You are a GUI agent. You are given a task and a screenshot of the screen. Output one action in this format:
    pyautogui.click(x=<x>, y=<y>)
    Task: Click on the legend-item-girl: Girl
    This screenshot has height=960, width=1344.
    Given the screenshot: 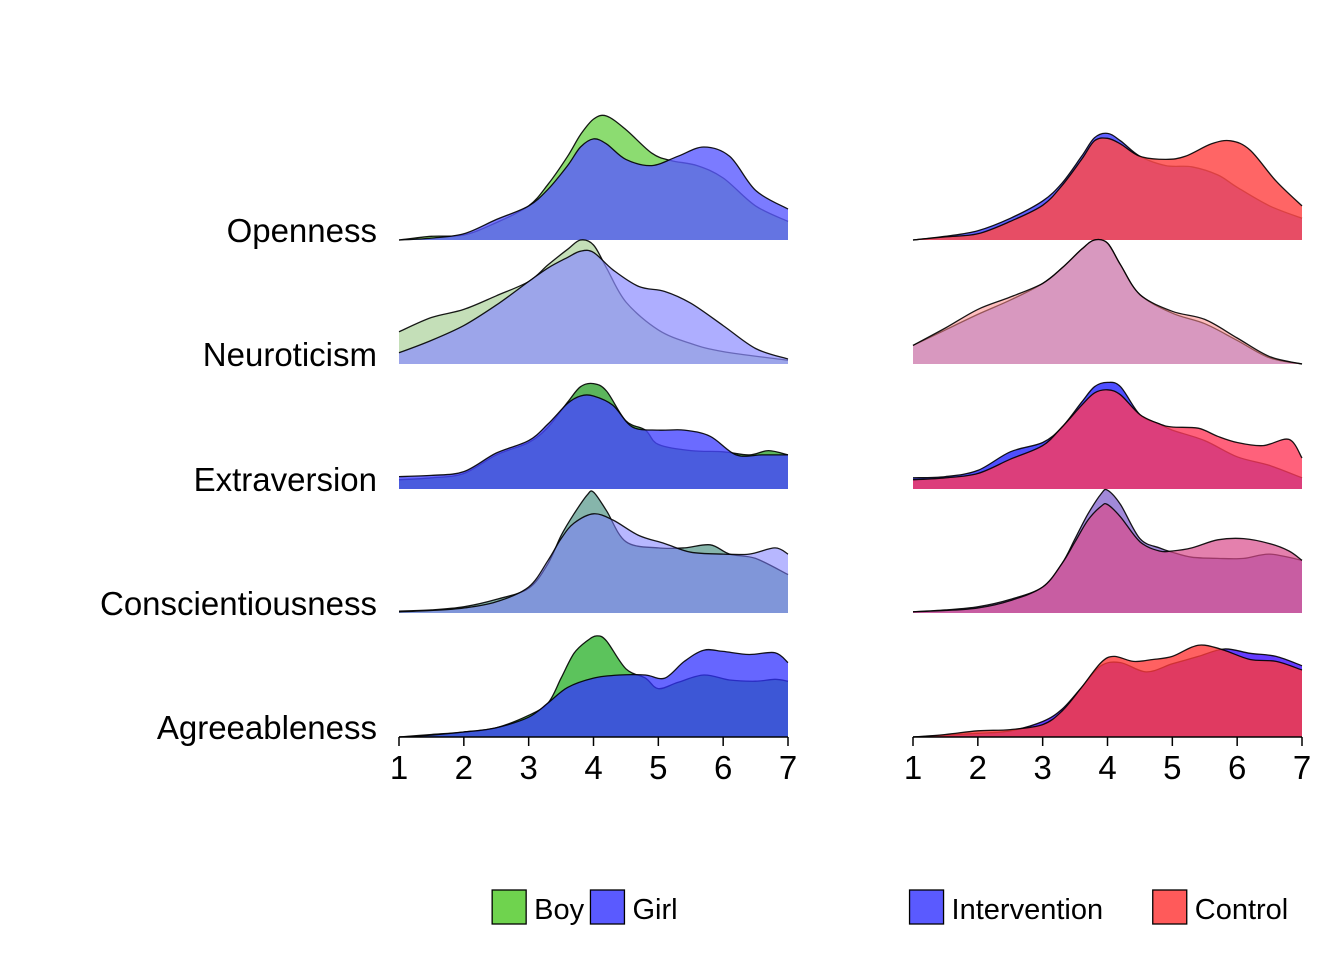 What is the action you would take?
    pyautogui.click(x=633, y=907)
    